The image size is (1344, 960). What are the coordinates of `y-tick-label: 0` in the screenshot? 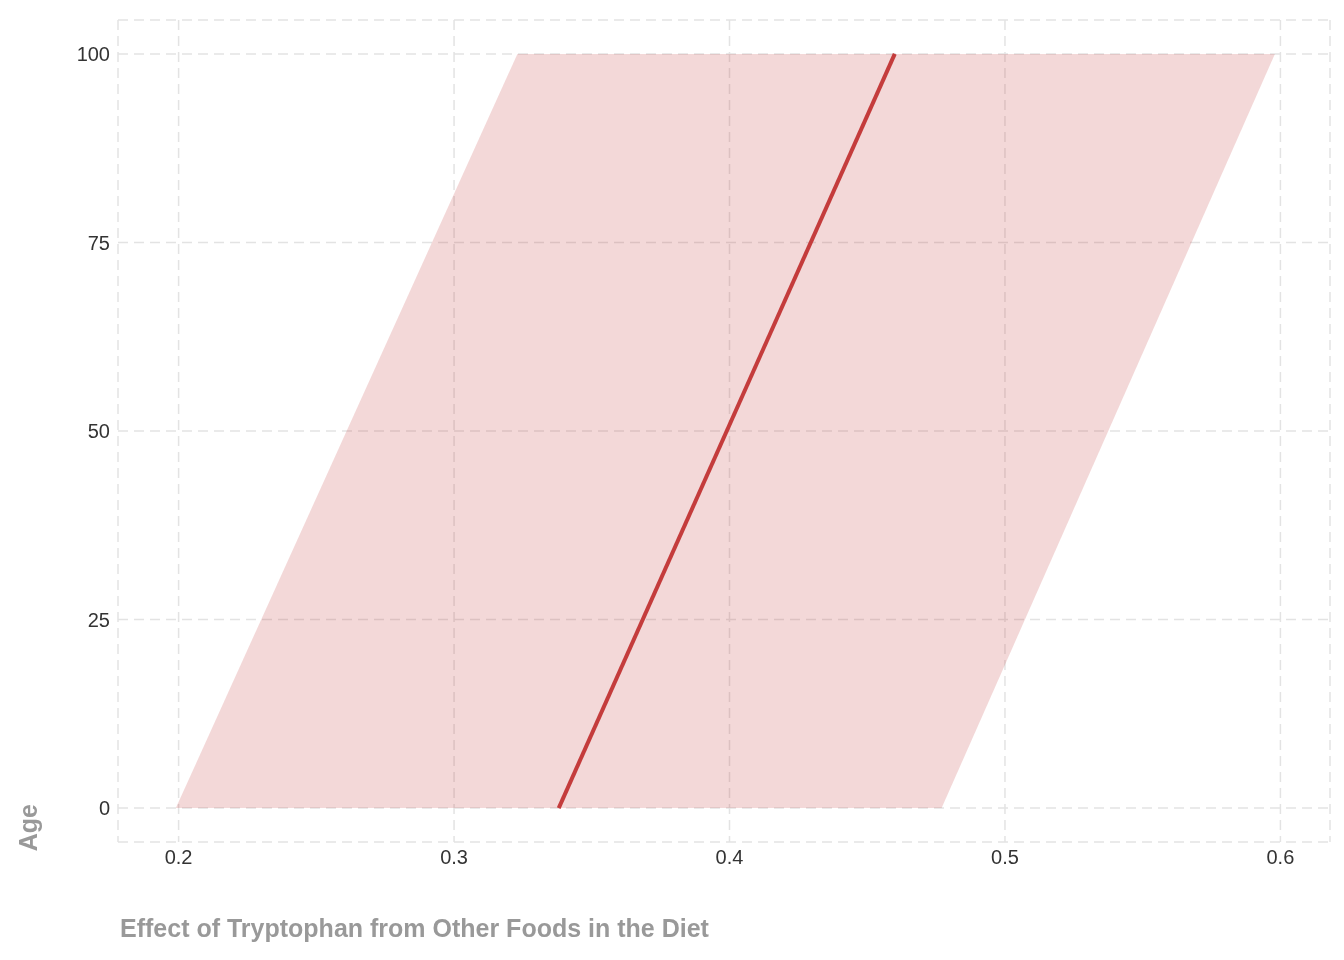 It's located at (104, 808).